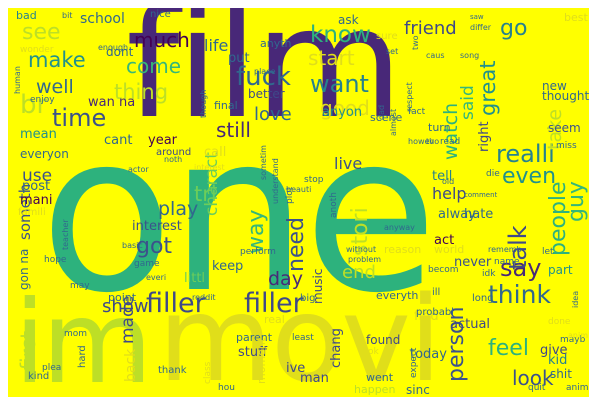  What do you see at coordinates (132, 245) in the screenshot?
I see `word-basic: basic` at bounding box center [132, 245].